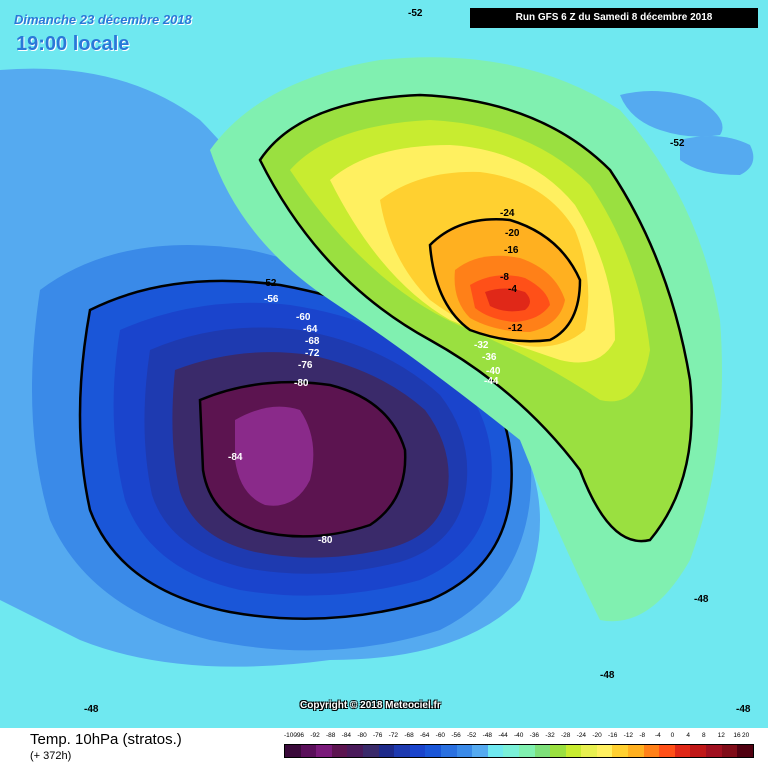 This screenshot has height=768, width=768. What do you see at coordinates (511, 250) in the screenshot?
I see `contour-label: -16` at bounding box center [511, 250].